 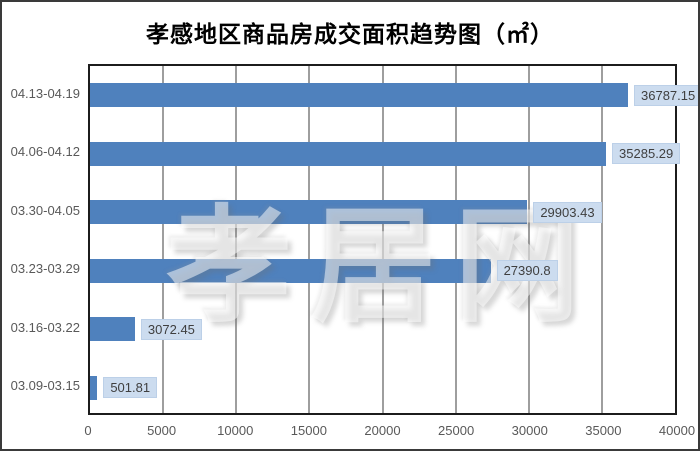 What do you see at coordinates (235, 430) in the screenshot?
I see `x-tick-label: 10000` at bounding box center [235, 430].